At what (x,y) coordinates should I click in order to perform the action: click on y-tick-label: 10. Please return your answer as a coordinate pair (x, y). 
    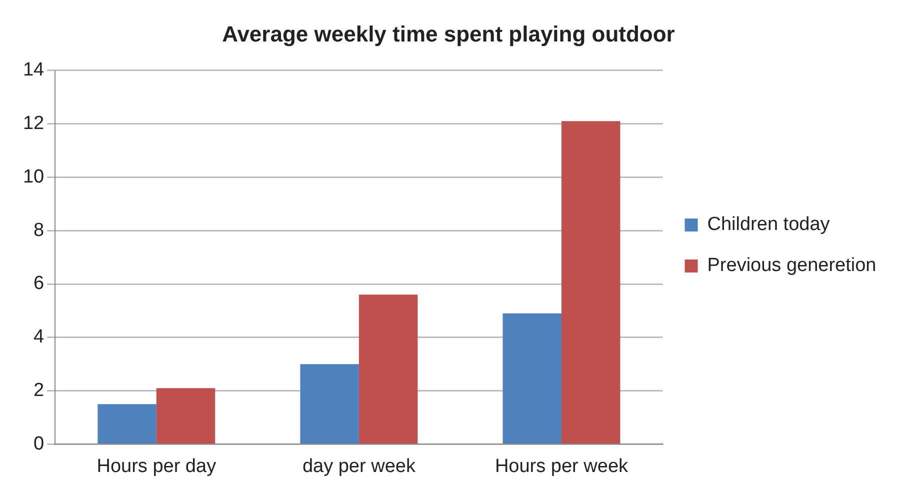
    Looking at the image, I should click on (33, 177).